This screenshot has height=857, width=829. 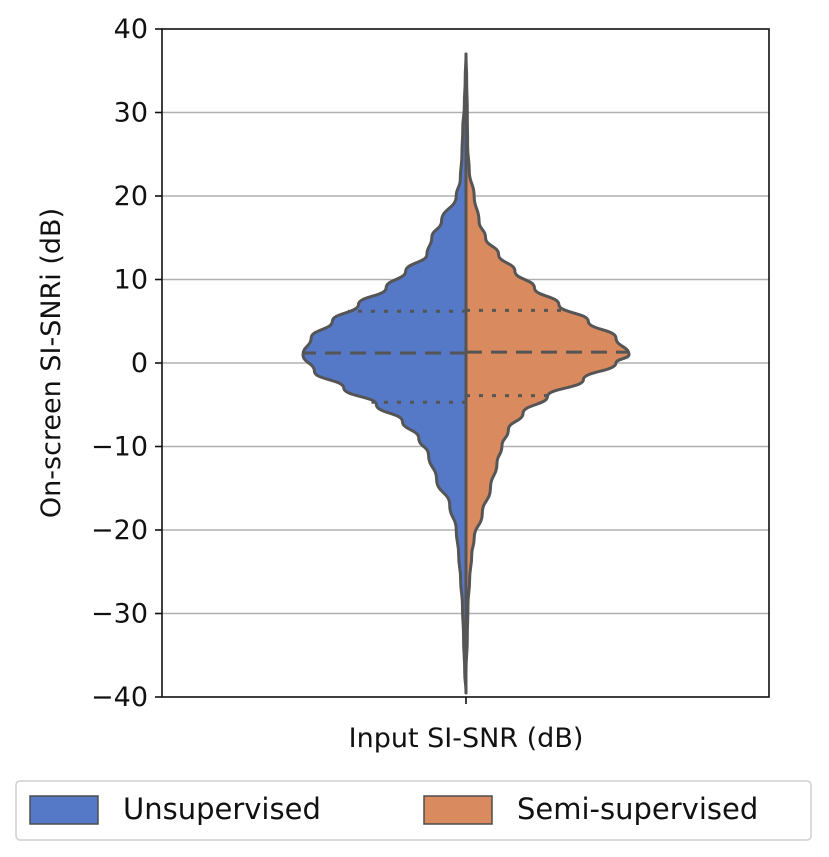 What do you see at coordinates (119, 447) in the screenshot?
I see `y-tick-label-5: −10` at bounding box center [119, 447].